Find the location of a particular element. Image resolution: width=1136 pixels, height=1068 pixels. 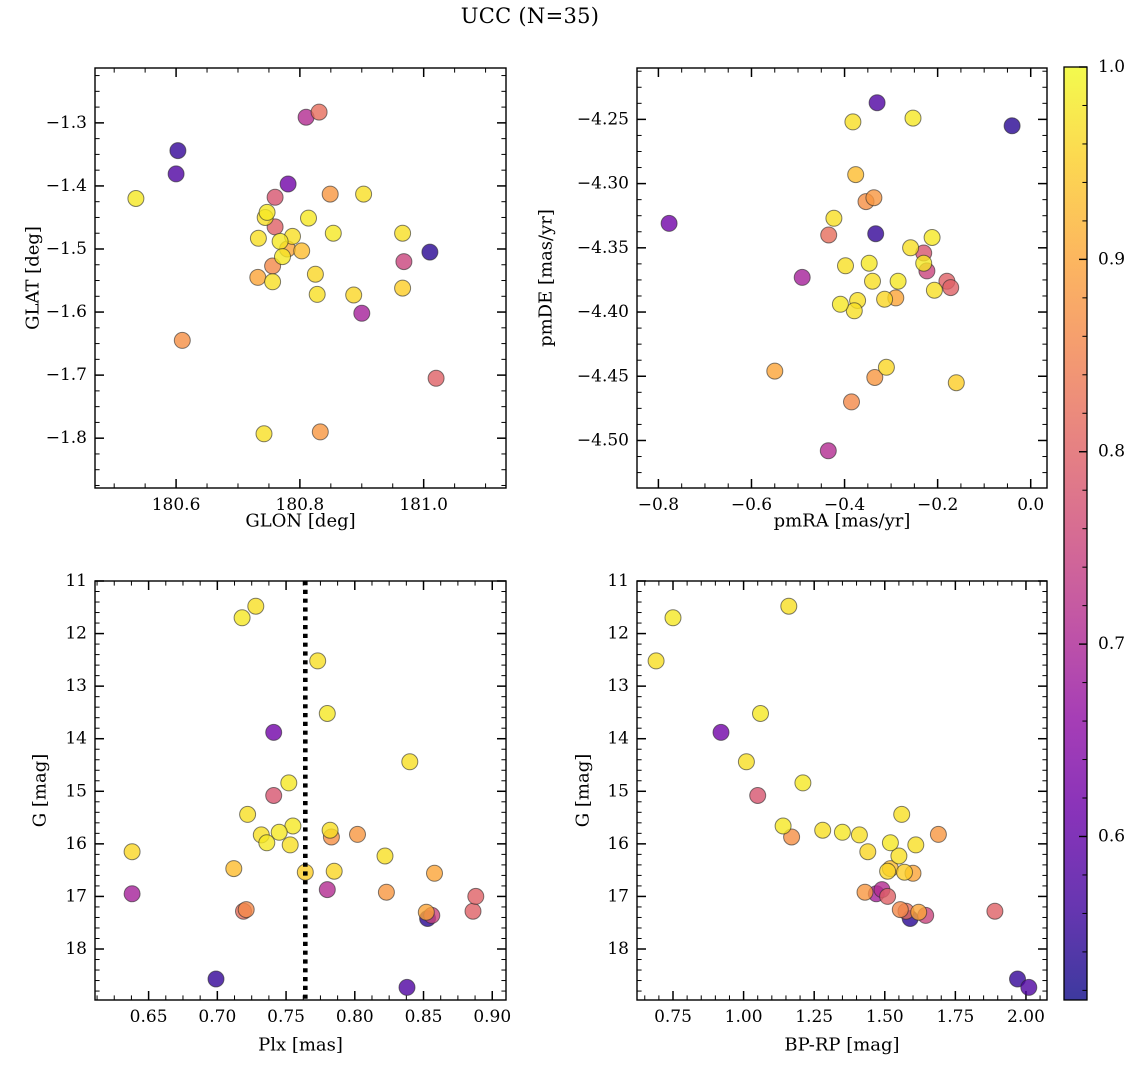

tick-label: 1.75 is located at coordinates (955, 1017).